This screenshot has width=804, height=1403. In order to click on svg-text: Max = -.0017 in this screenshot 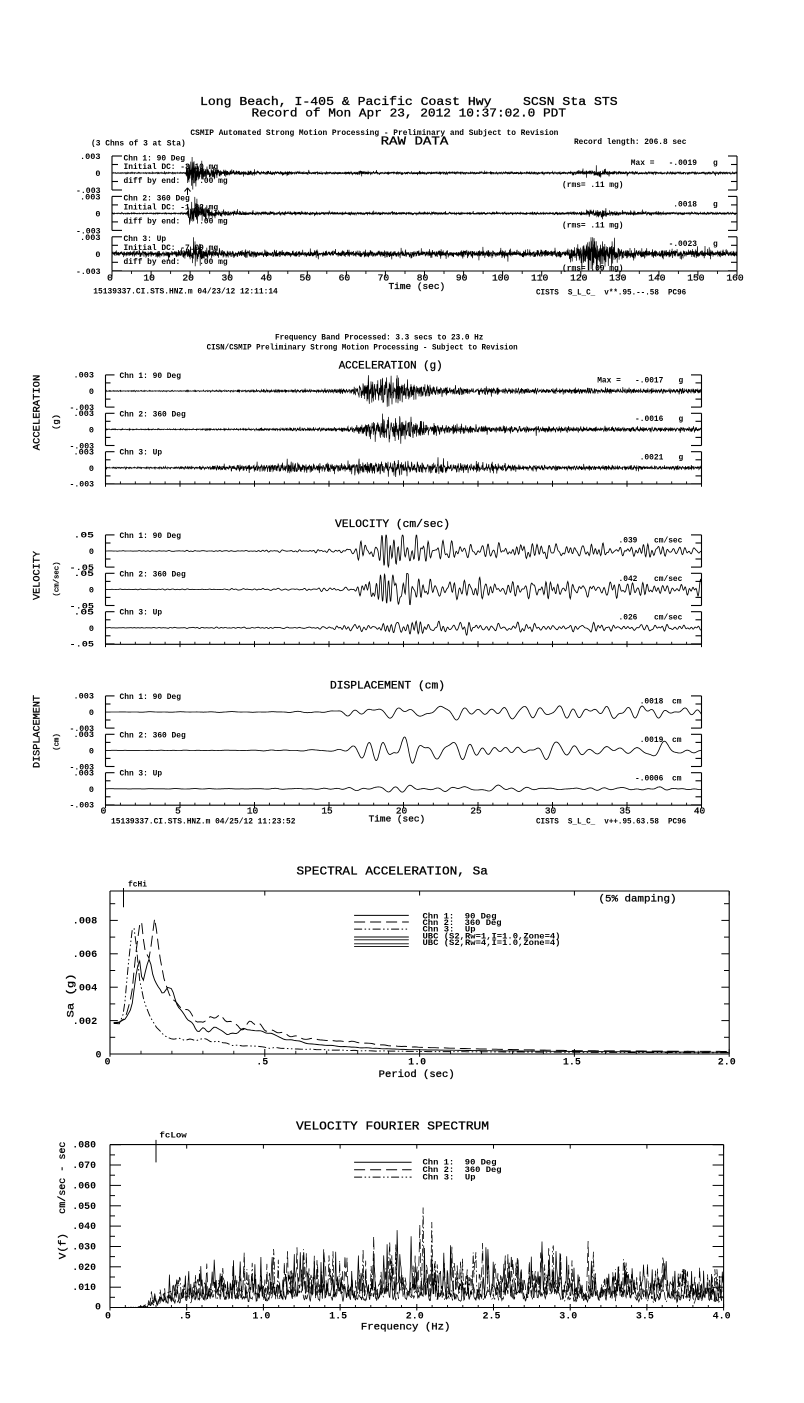, I will do `click(630, 381)`.